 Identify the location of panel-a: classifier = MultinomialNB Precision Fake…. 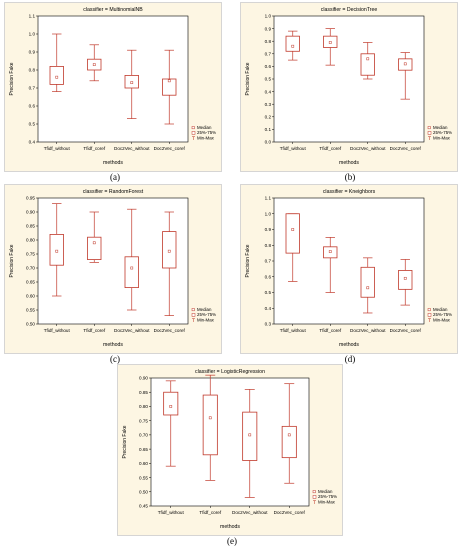
(113, 87).